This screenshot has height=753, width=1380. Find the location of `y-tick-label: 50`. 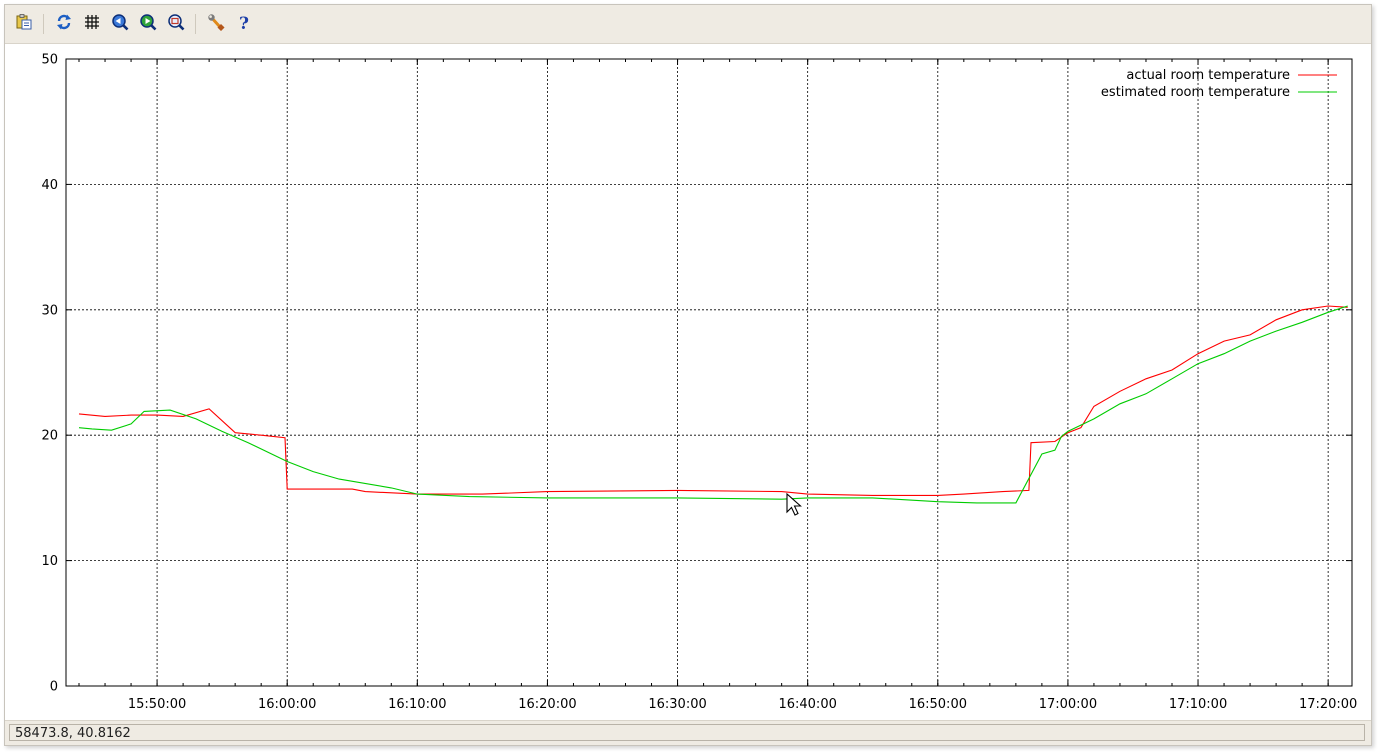

y-tick-label: 50 is located at coordinates (49, 60).